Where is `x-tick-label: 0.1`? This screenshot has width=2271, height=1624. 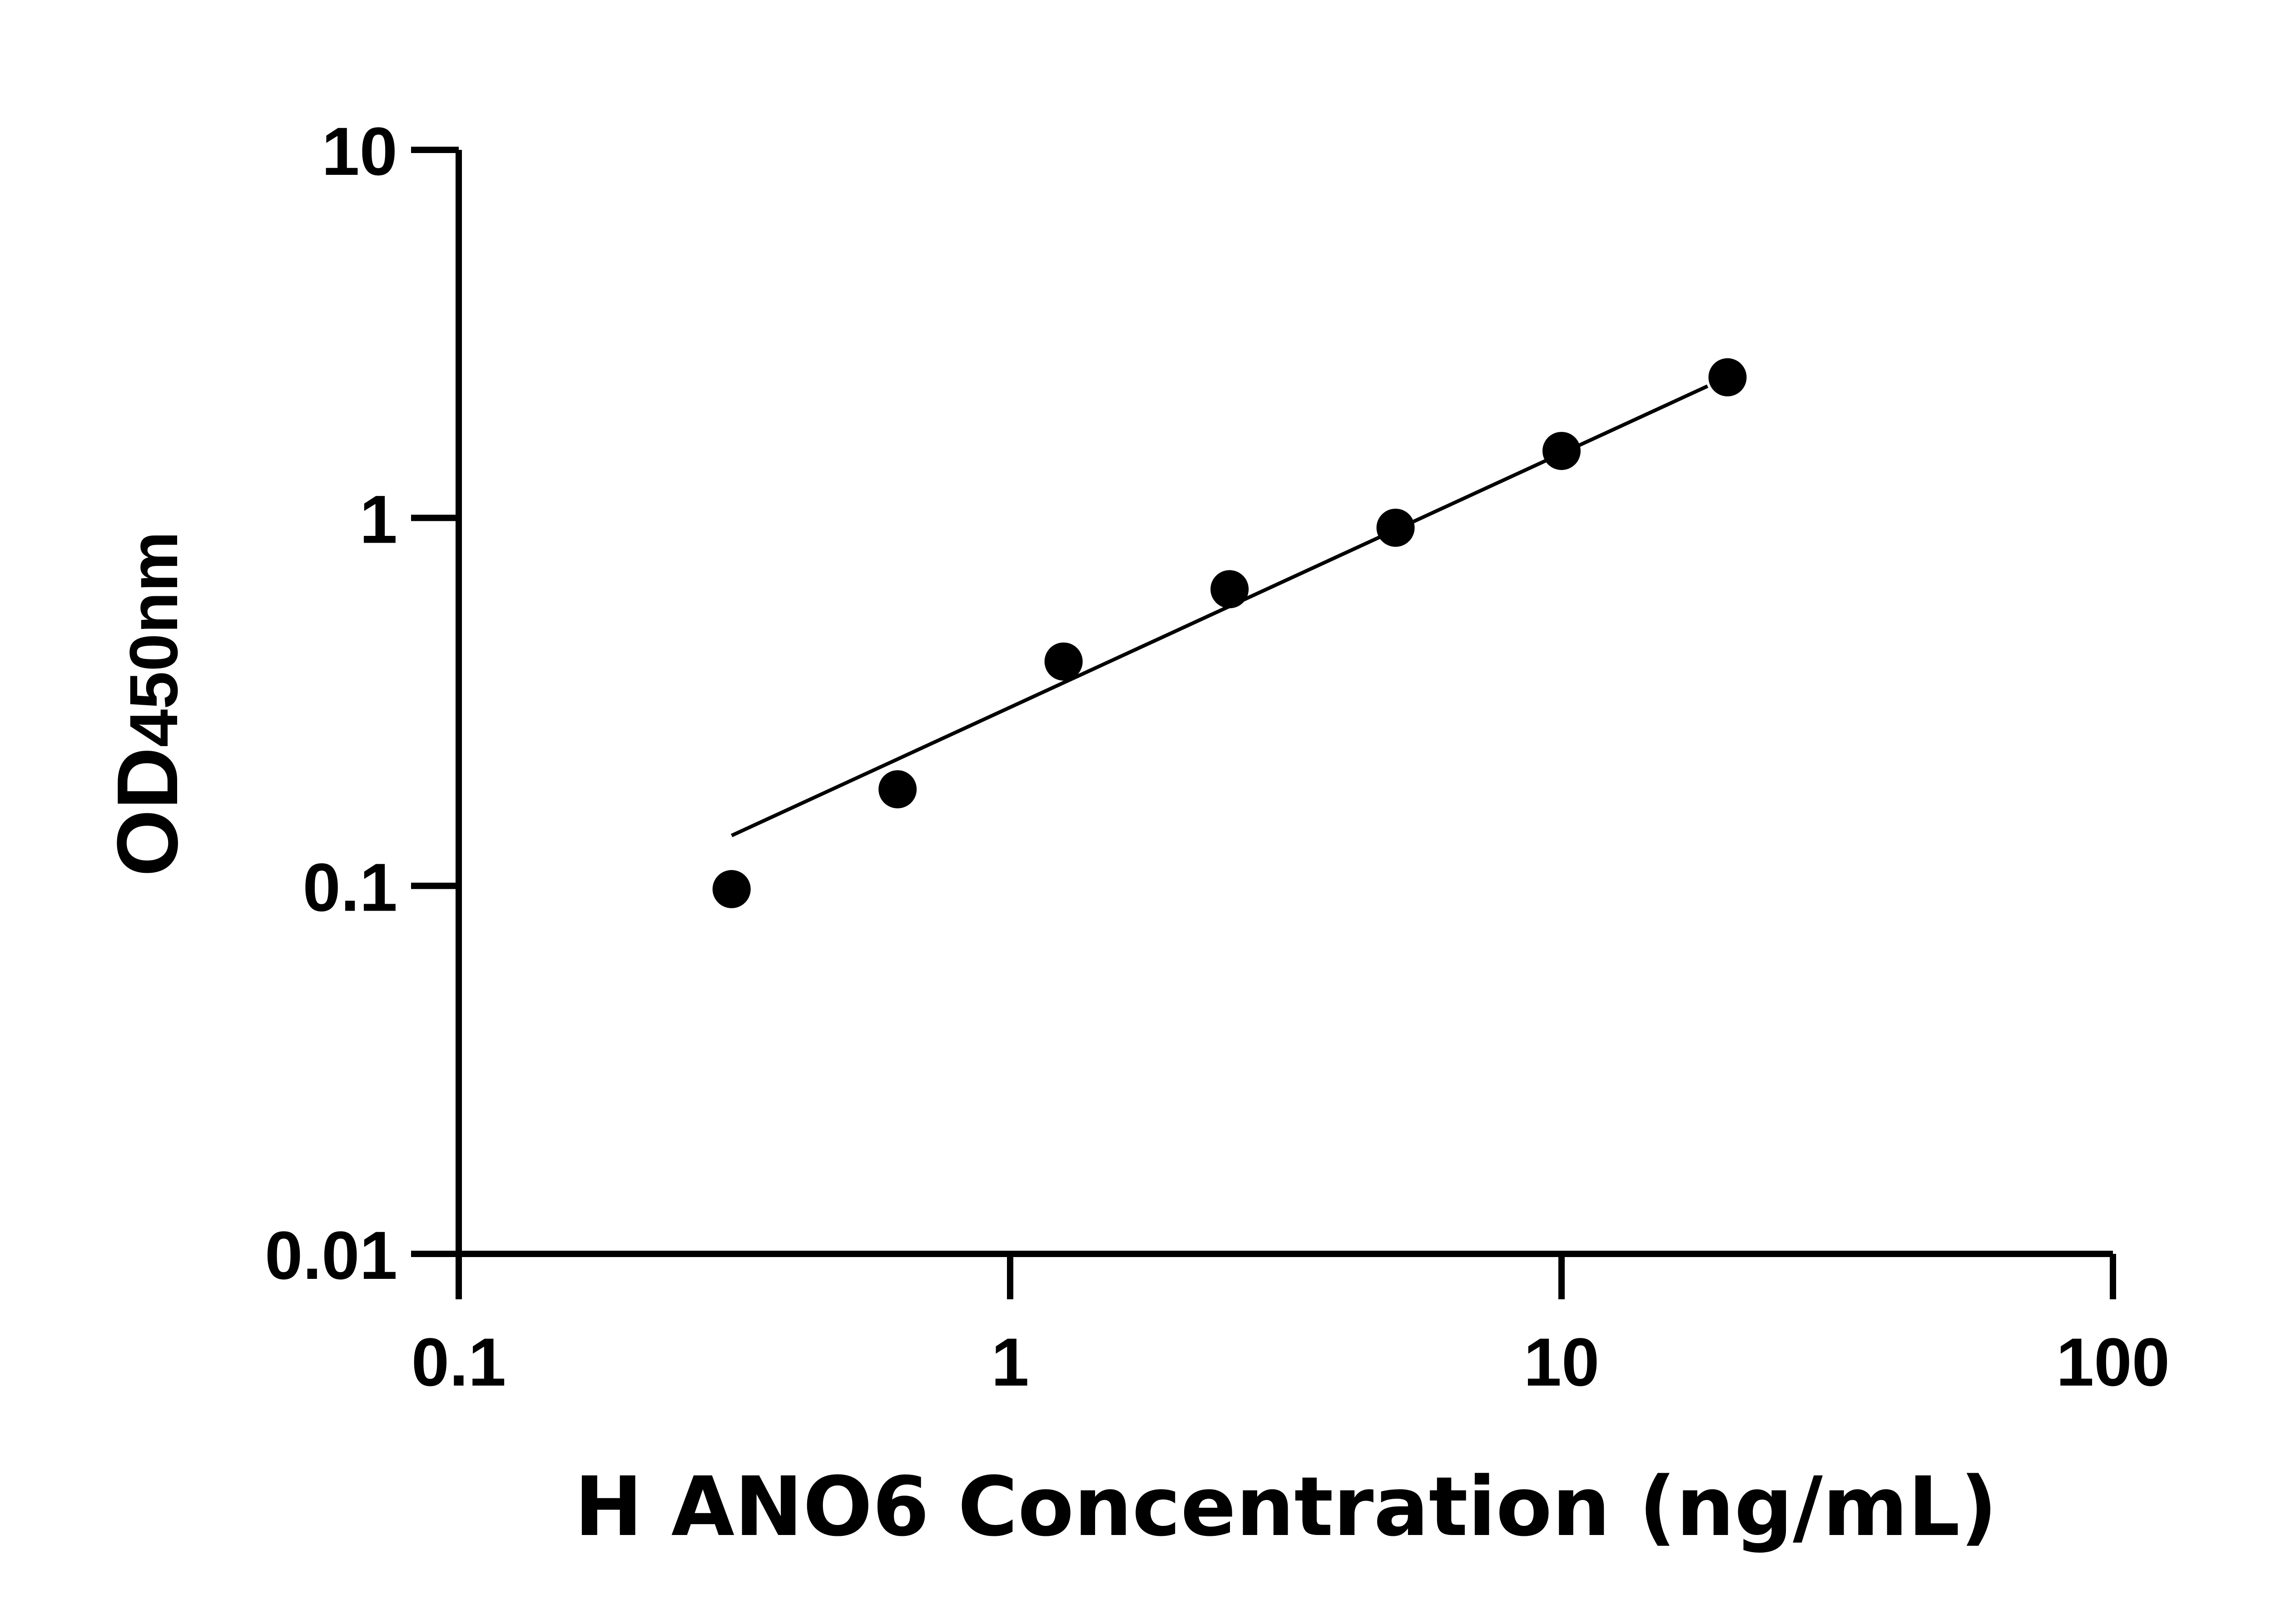
x-tick-label: 0.1 is located at coordinates (459, 1362).